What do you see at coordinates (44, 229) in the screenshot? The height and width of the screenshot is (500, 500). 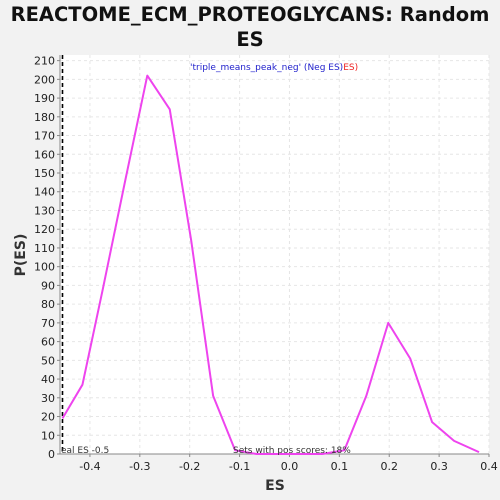 I see `y-tick-label: 120` at bounding box center [44, 229].